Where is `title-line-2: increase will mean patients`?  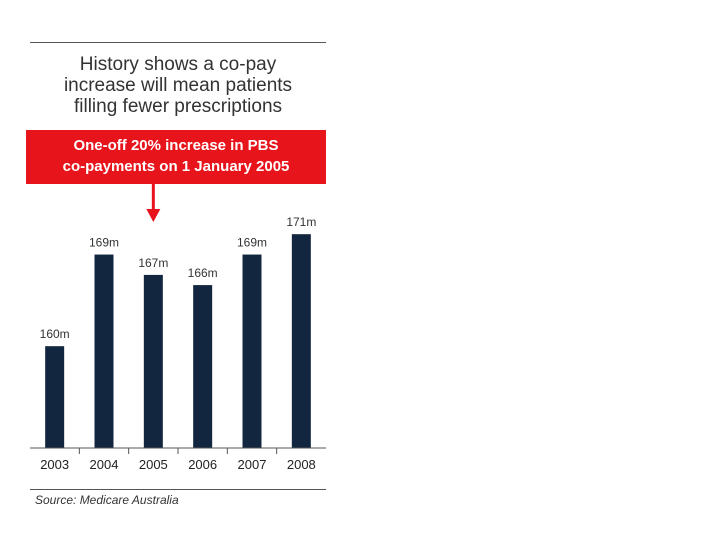 title-line-2: increase will mean patients is located at coordinates (178, 85).